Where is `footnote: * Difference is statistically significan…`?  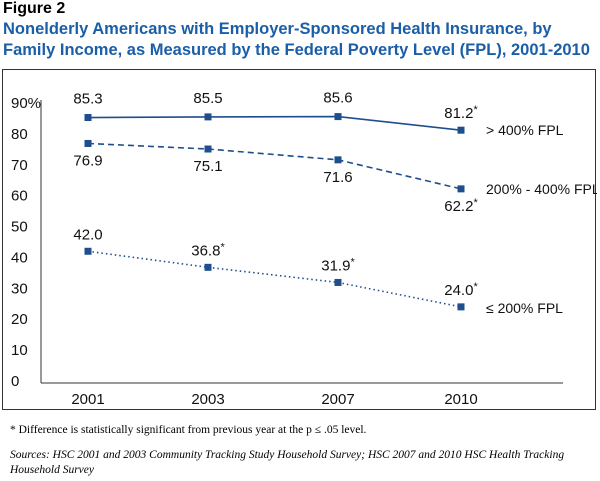
footnote: * Difference is statistically significan… is located at coordinates (188, 430).